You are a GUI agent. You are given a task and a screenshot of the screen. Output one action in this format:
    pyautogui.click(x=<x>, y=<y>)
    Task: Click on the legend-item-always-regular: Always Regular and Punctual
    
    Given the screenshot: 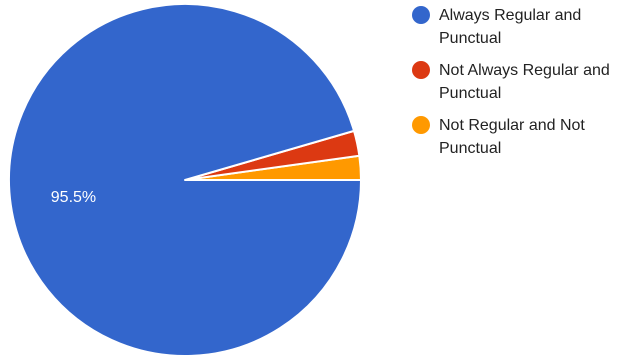 What is the action you would take?
    pyautogui.click(x=514, y=27)
    